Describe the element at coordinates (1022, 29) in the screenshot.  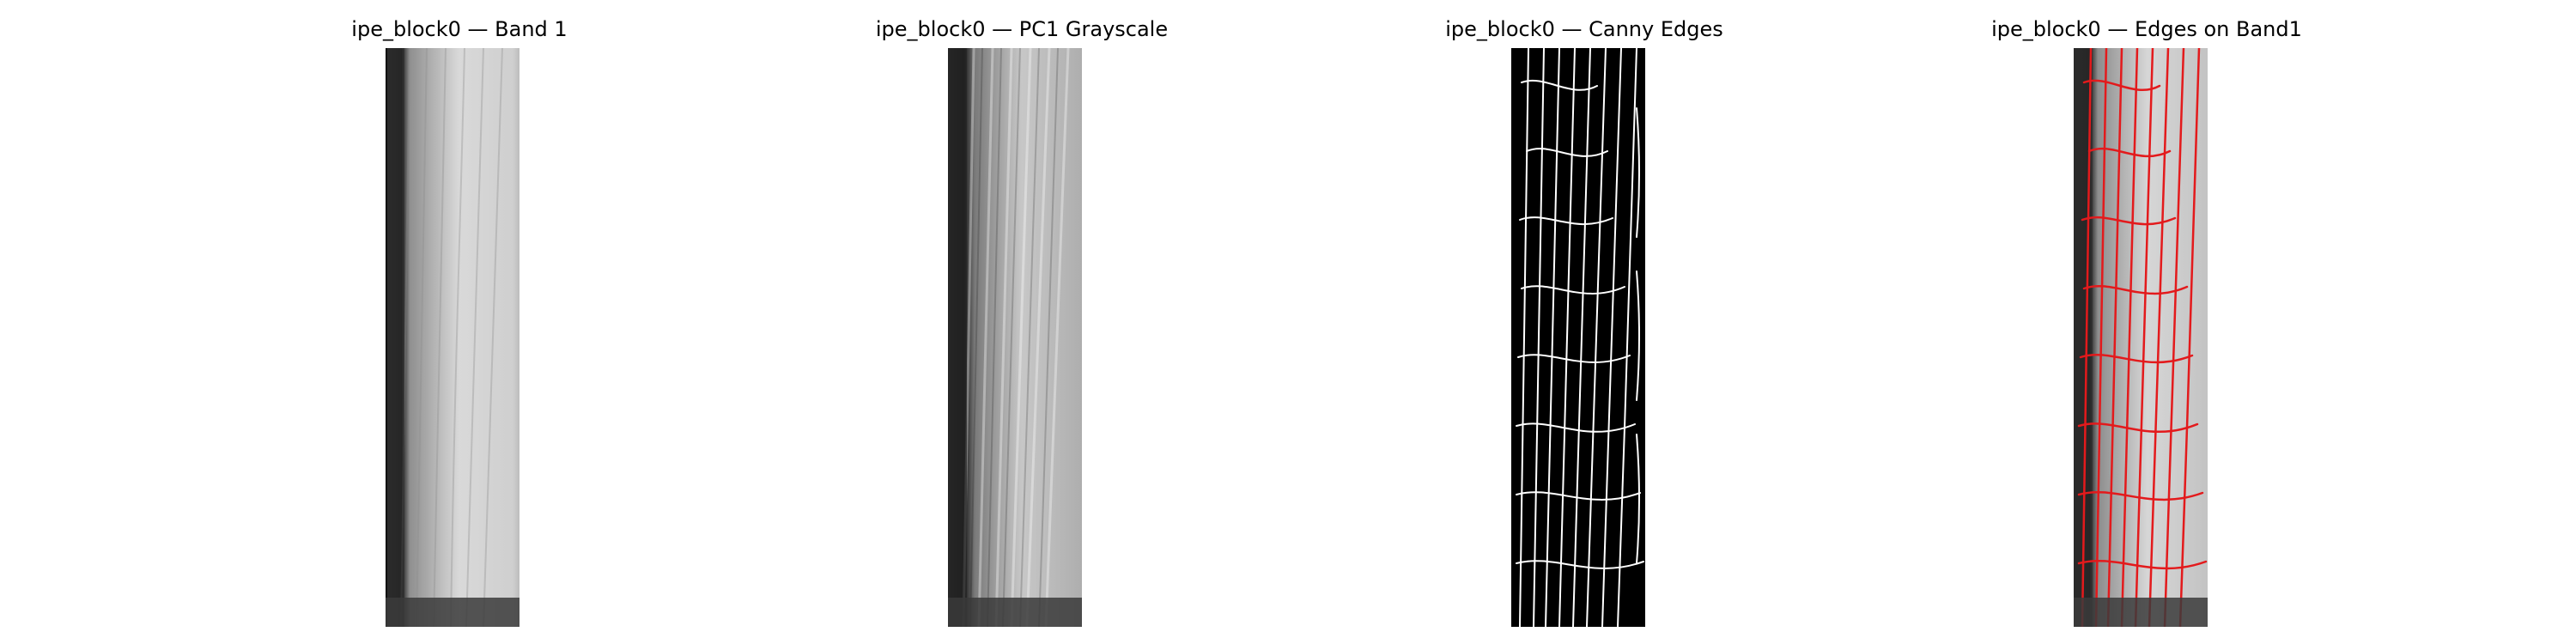
I see `panel-title-pc1: ipe_block0 — PC1 Grayscale` at that location.